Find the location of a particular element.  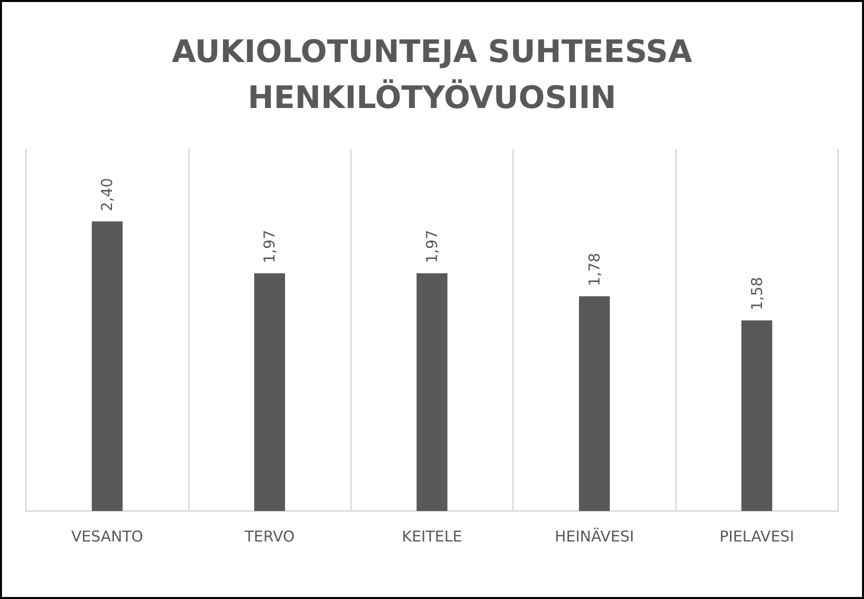

data-label: 2,40 is located at coordinates (107, 195).